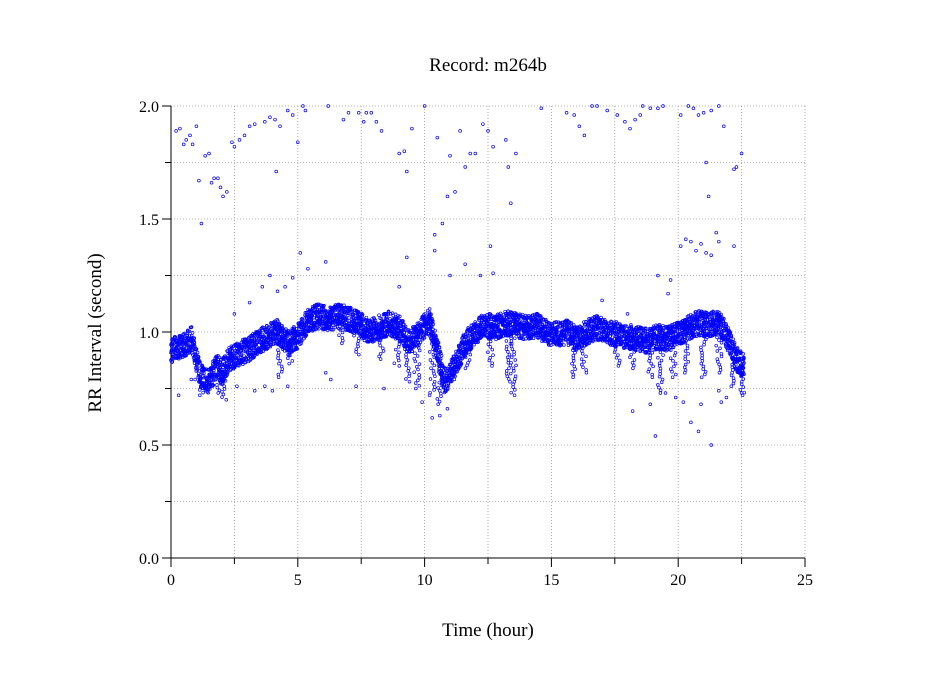 Image resolution: width=949 pixels, height=697 pixels. What do you see at coordinates (678, 580) in the screenshot?
I see `x-tick-label: 20` at bounding box center [678, 580].